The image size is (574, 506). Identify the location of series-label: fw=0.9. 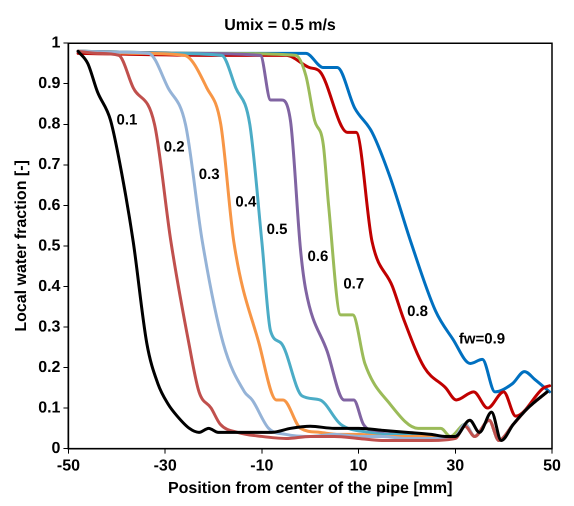
(482, 339).